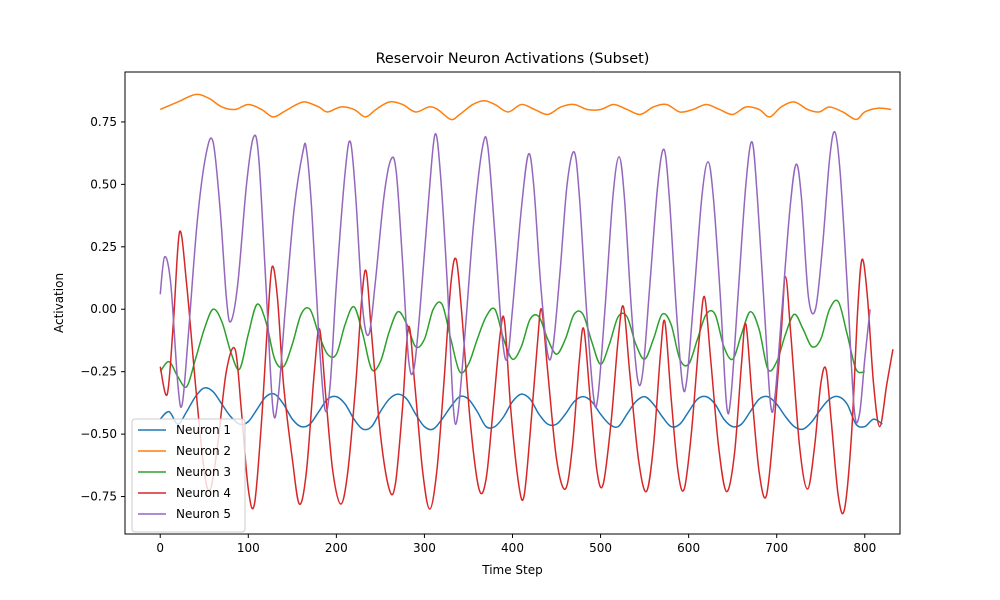 The height and width of the screenshot is (600, 1000). Describe the element at coordinates (103, 247) in the screenshot. I see `y-tick-label: 0.25` at that location.